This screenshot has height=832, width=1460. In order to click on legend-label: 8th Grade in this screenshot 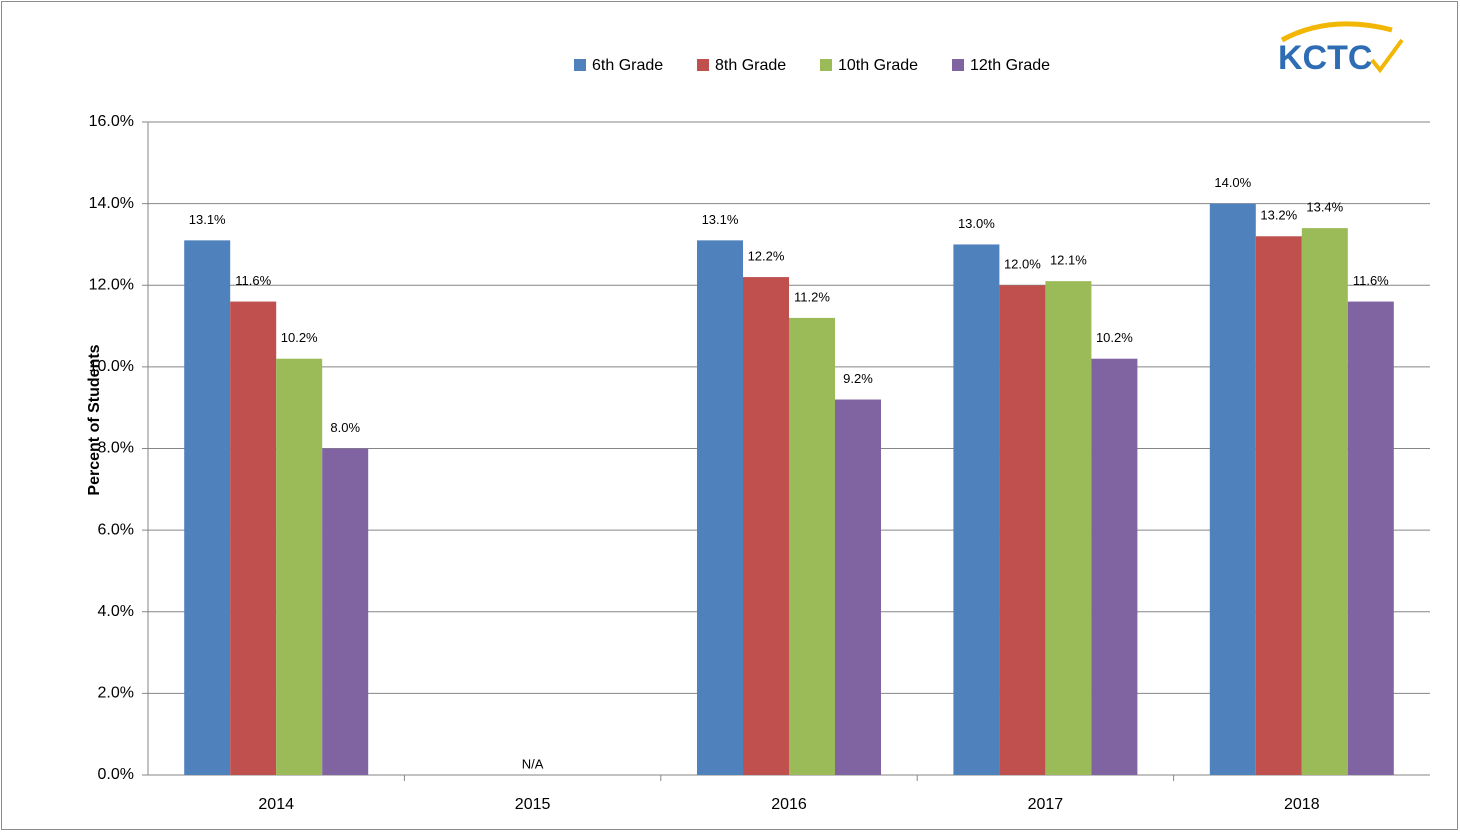, I will do `click(750, 65)`.